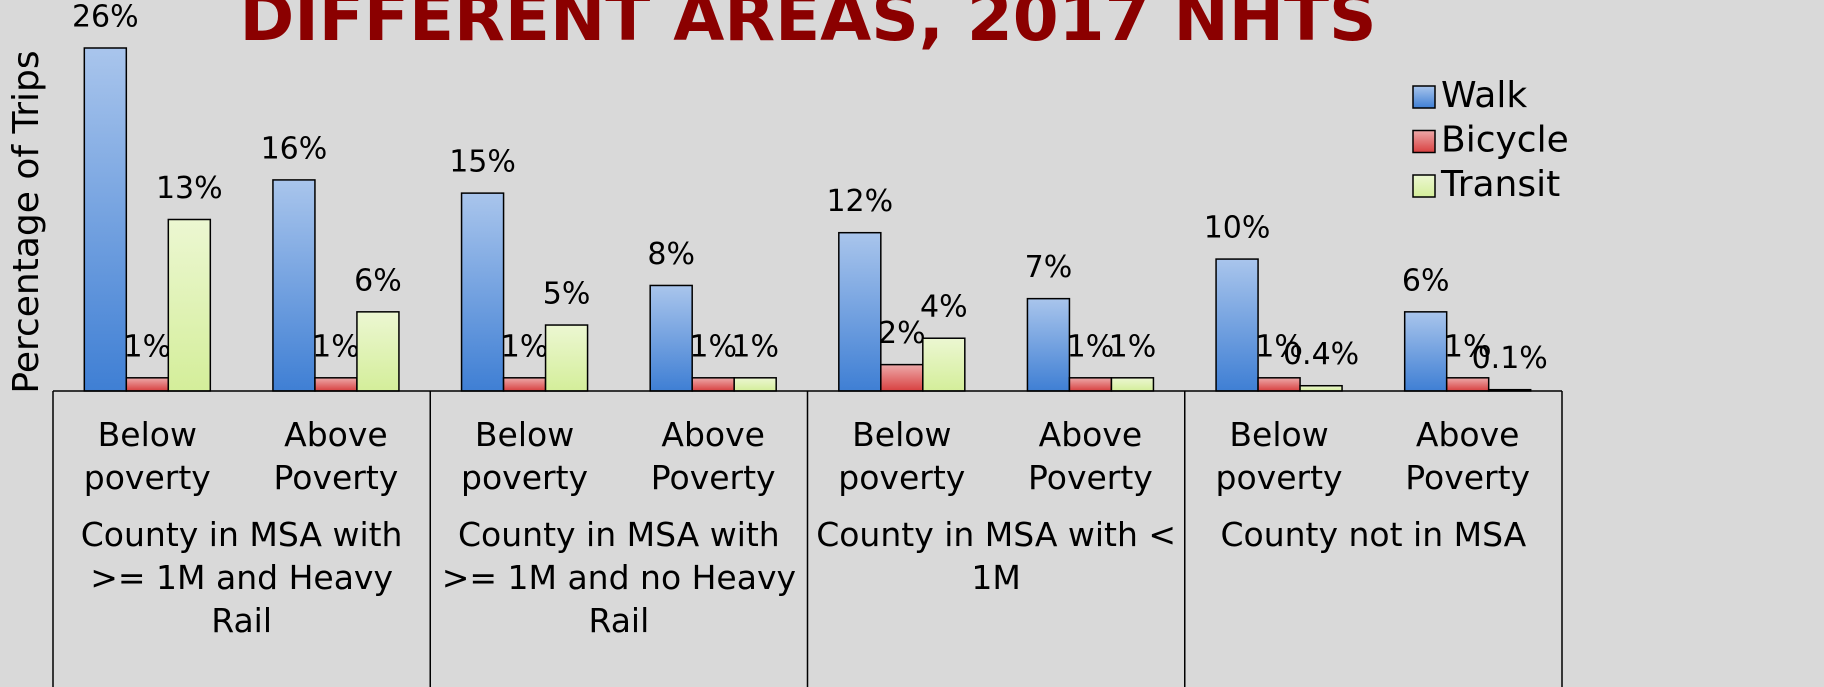  What do you see at coordinates (105, 17) in the screenshot?
I see `data-label: 26%` at bounding box center [105, 17].